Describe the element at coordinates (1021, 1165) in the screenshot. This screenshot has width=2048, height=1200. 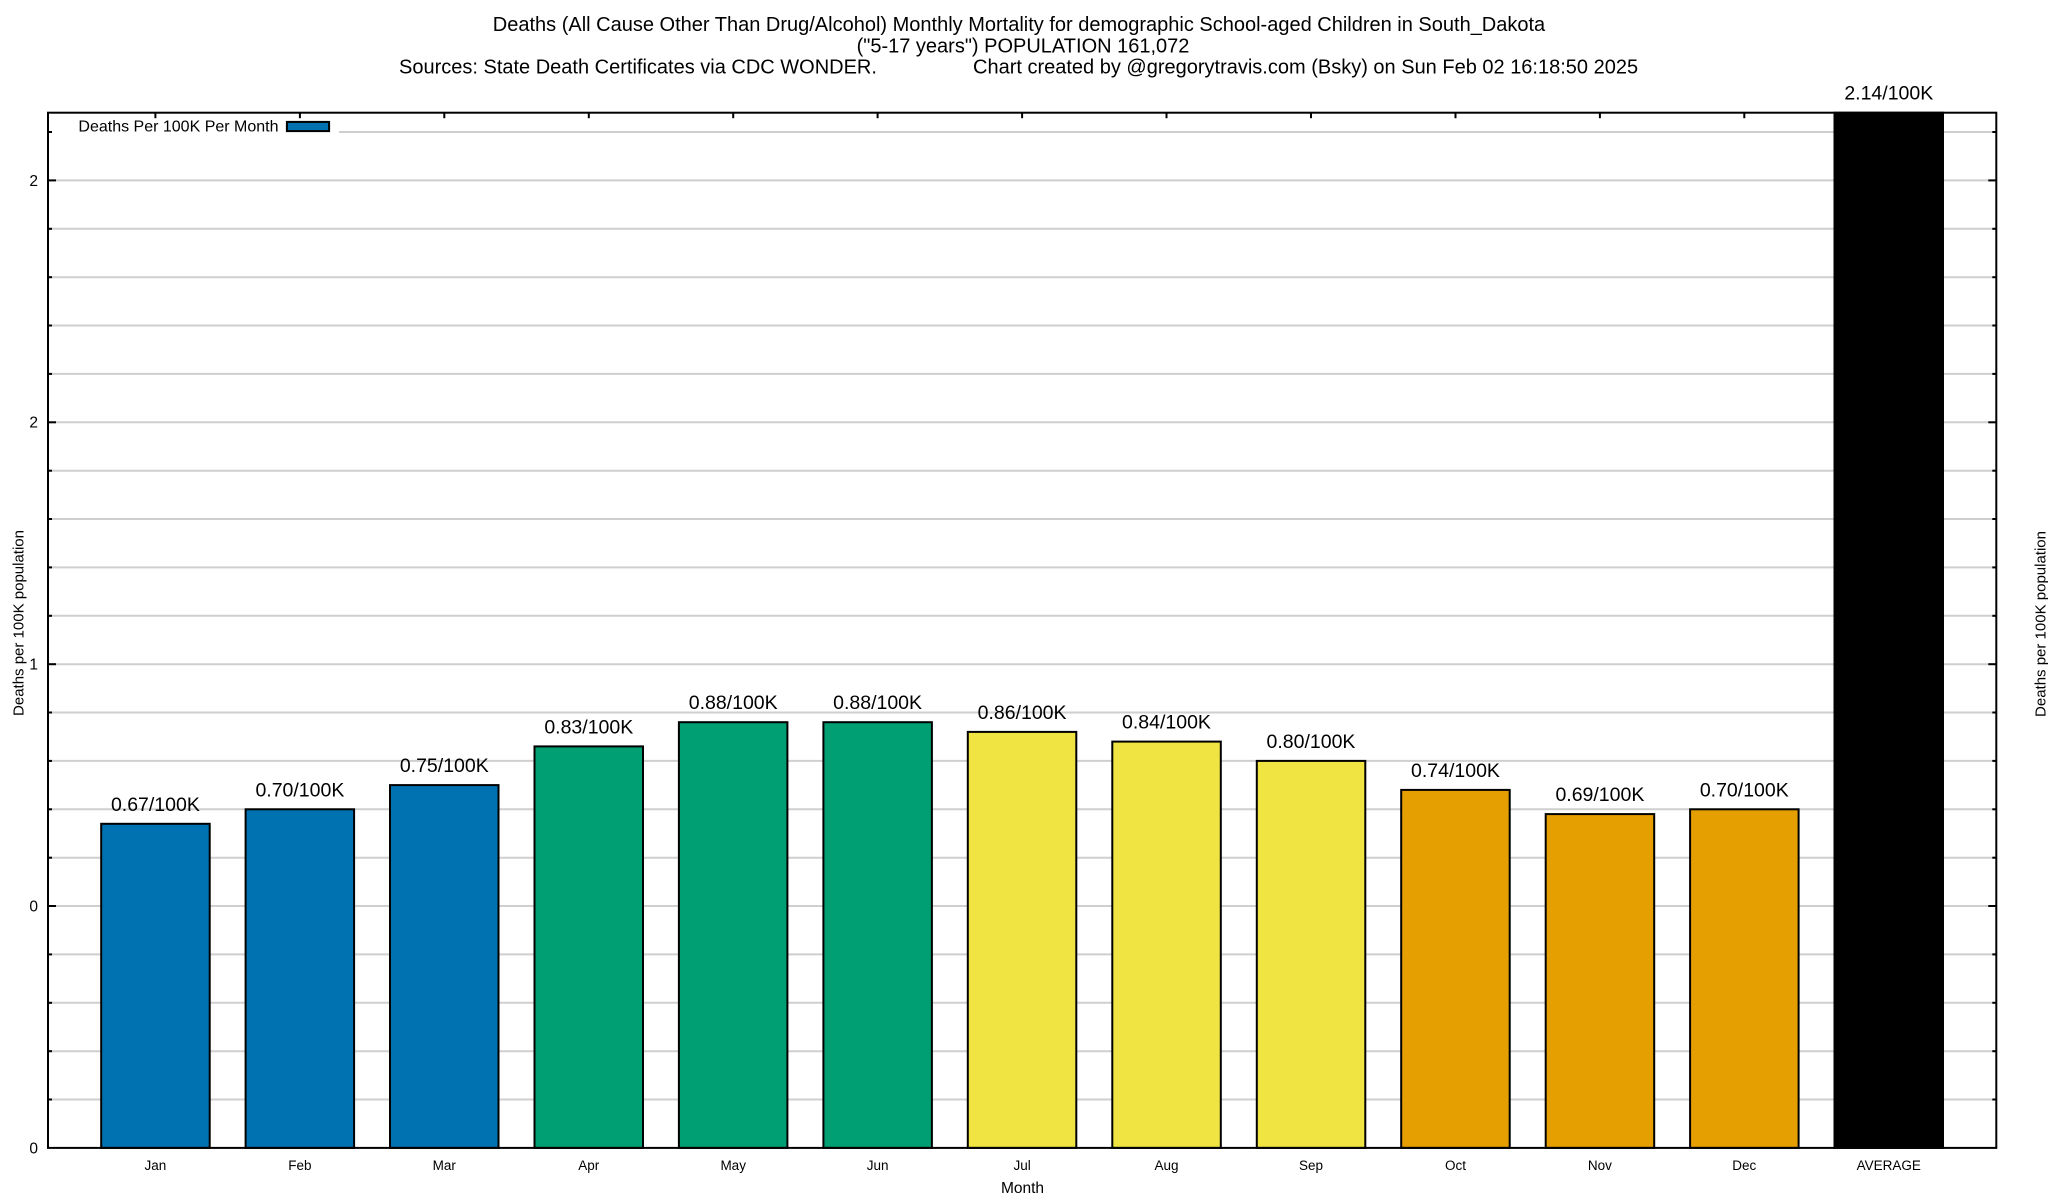
I see `svg-text: Jul` at that location.